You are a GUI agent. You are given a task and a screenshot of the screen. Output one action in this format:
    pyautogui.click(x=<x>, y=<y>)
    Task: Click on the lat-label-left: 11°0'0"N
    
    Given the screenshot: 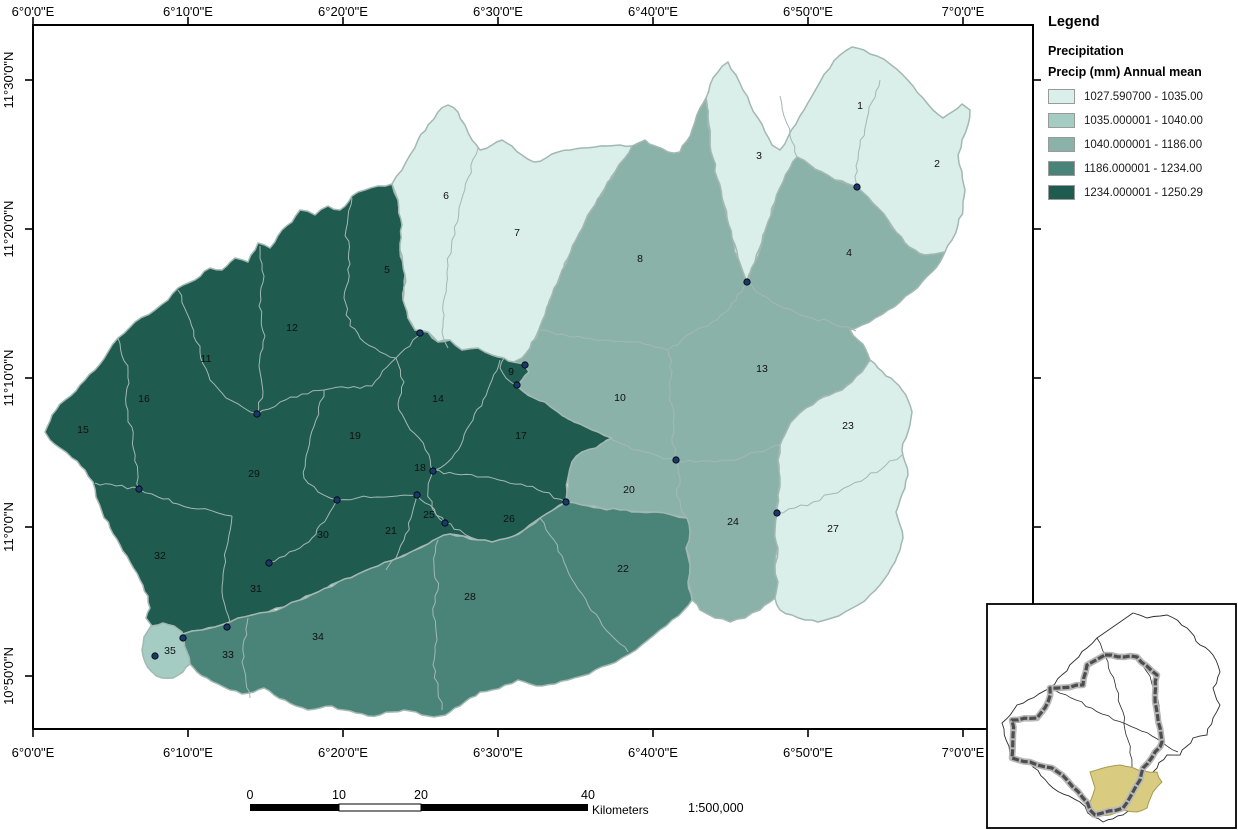 What is the action you would take?
    pyautogui.click(x=8, y=527)
    